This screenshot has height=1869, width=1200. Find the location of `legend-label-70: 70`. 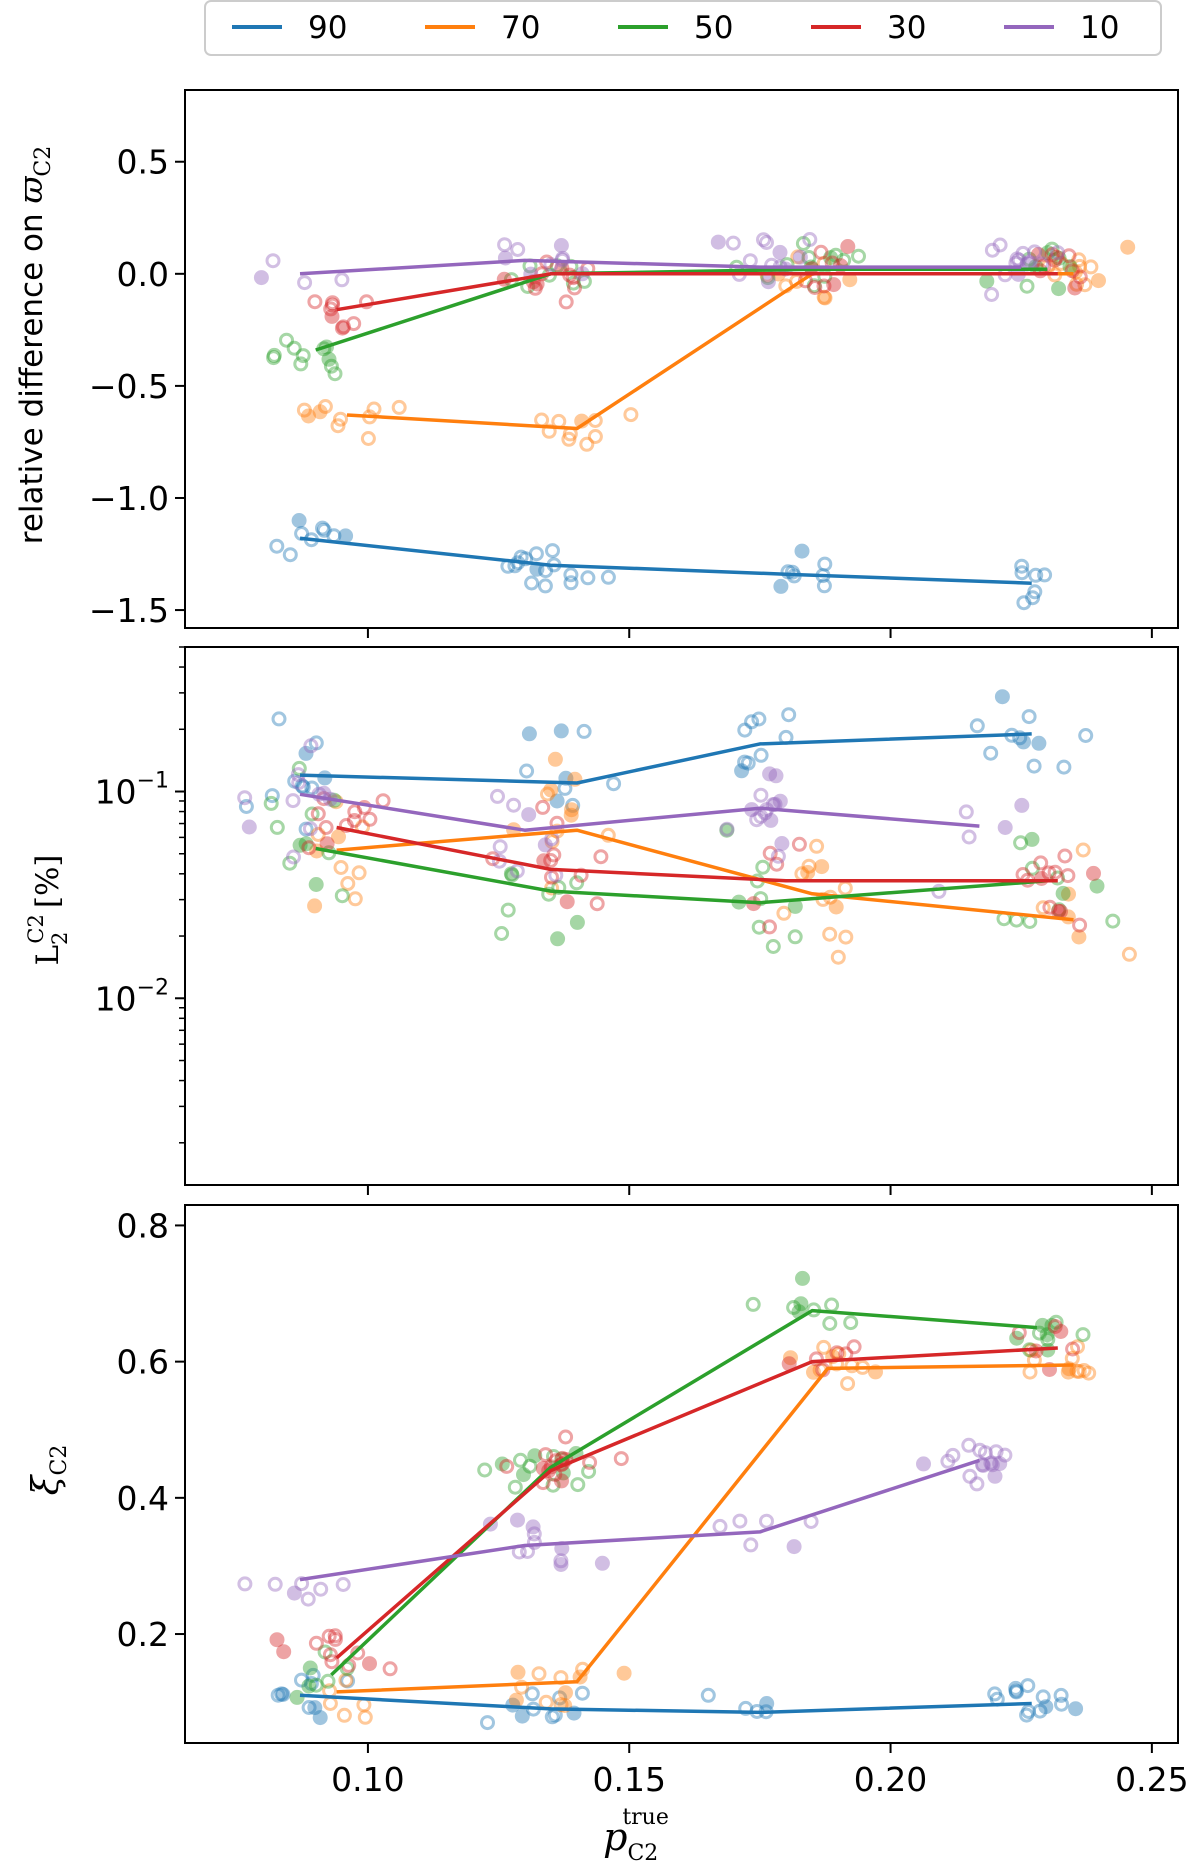

legend-label-70: 70 is located at coordinates (520, 28).